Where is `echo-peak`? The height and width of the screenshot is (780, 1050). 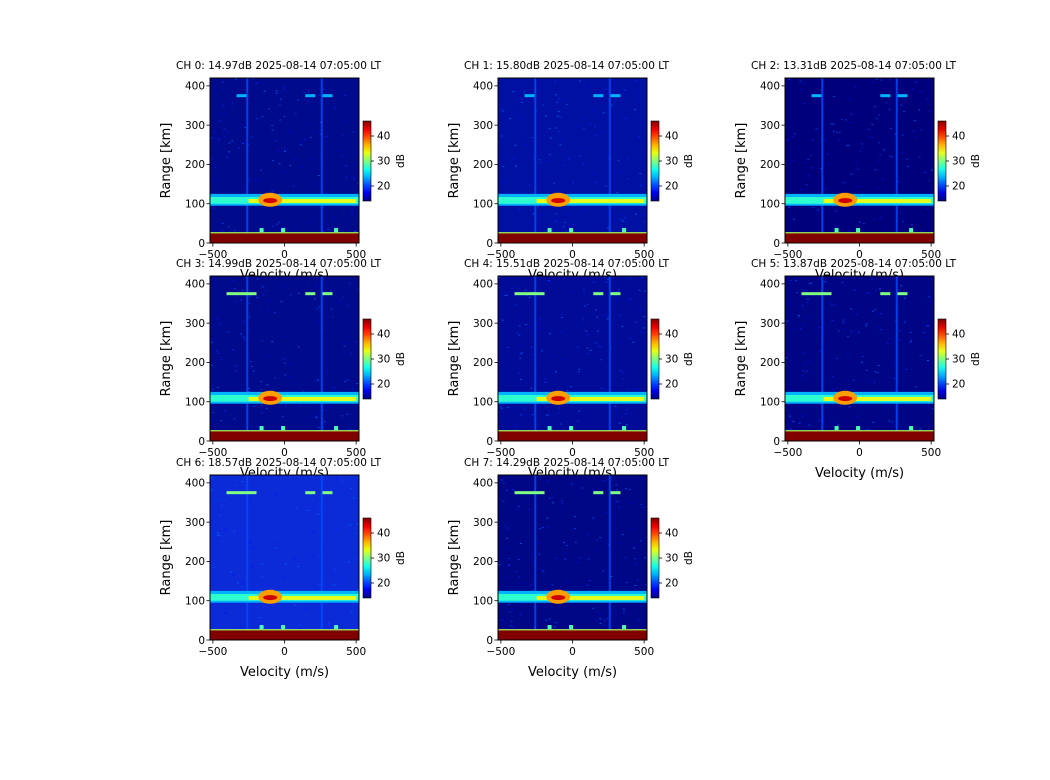 echo-peak is located at coordinates (270, 598).